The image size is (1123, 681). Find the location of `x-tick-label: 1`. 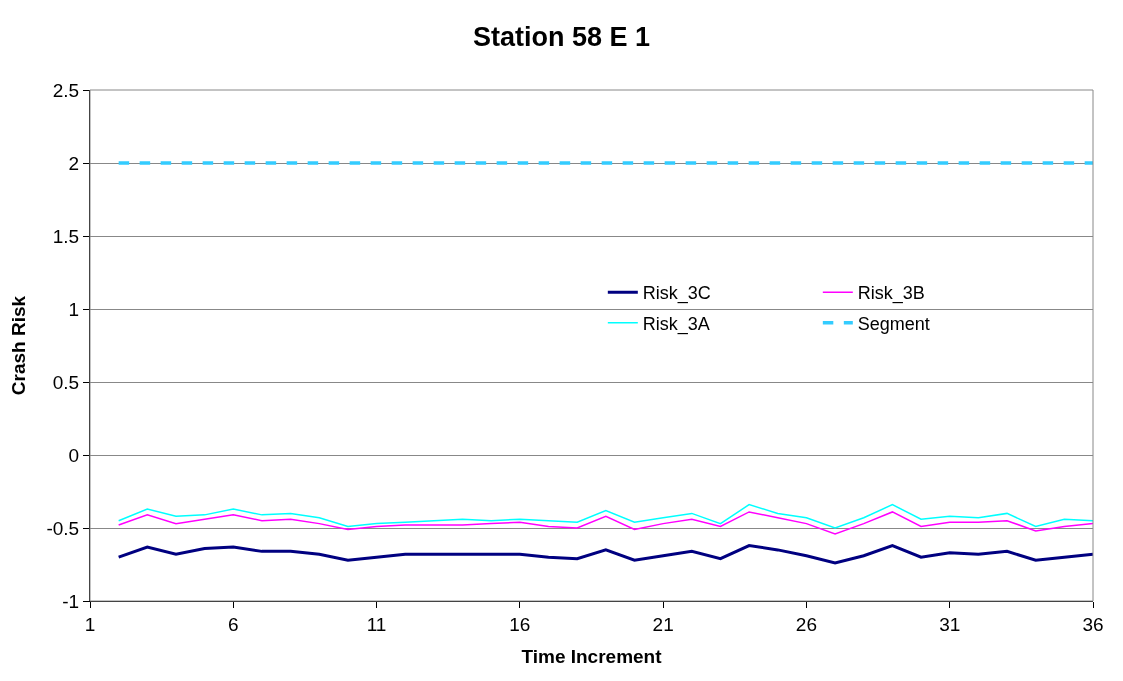

x-tick-label: 1 is located at coordinates (90, 624).